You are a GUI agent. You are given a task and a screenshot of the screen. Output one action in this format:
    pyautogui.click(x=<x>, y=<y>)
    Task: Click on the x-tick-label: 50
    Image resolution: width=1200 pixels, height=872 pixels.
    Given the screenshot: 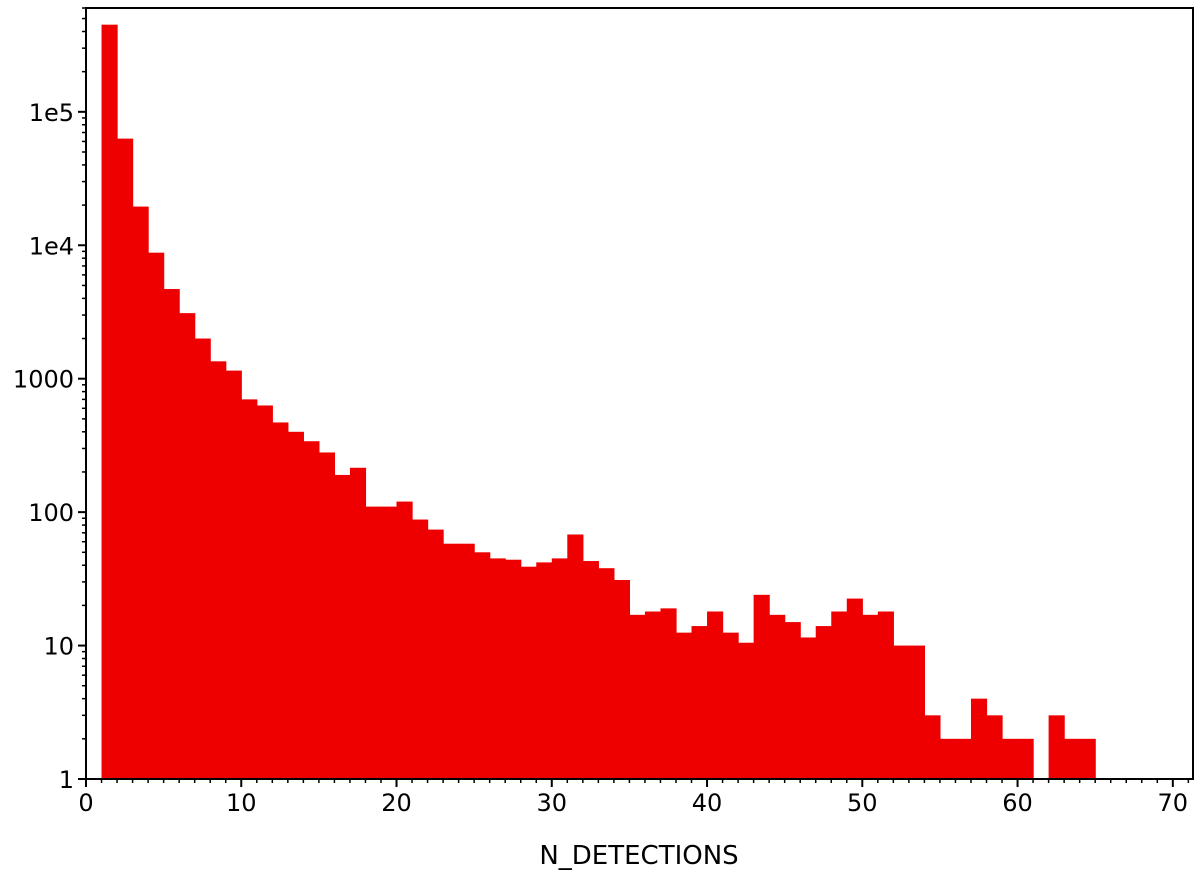 What is the action you would take?
    pyautogui.click(x=862, y=803)
    